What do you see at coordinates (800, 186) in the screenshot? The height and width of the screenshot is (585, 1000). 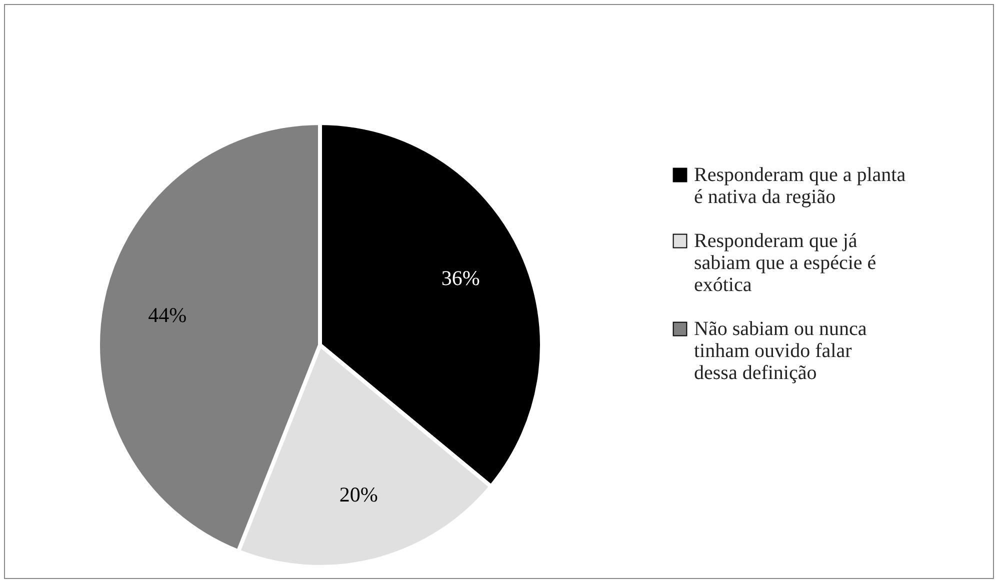 I see `legend-label: Responderam que a planta é nativa da região` at bounding box center [800, 186].